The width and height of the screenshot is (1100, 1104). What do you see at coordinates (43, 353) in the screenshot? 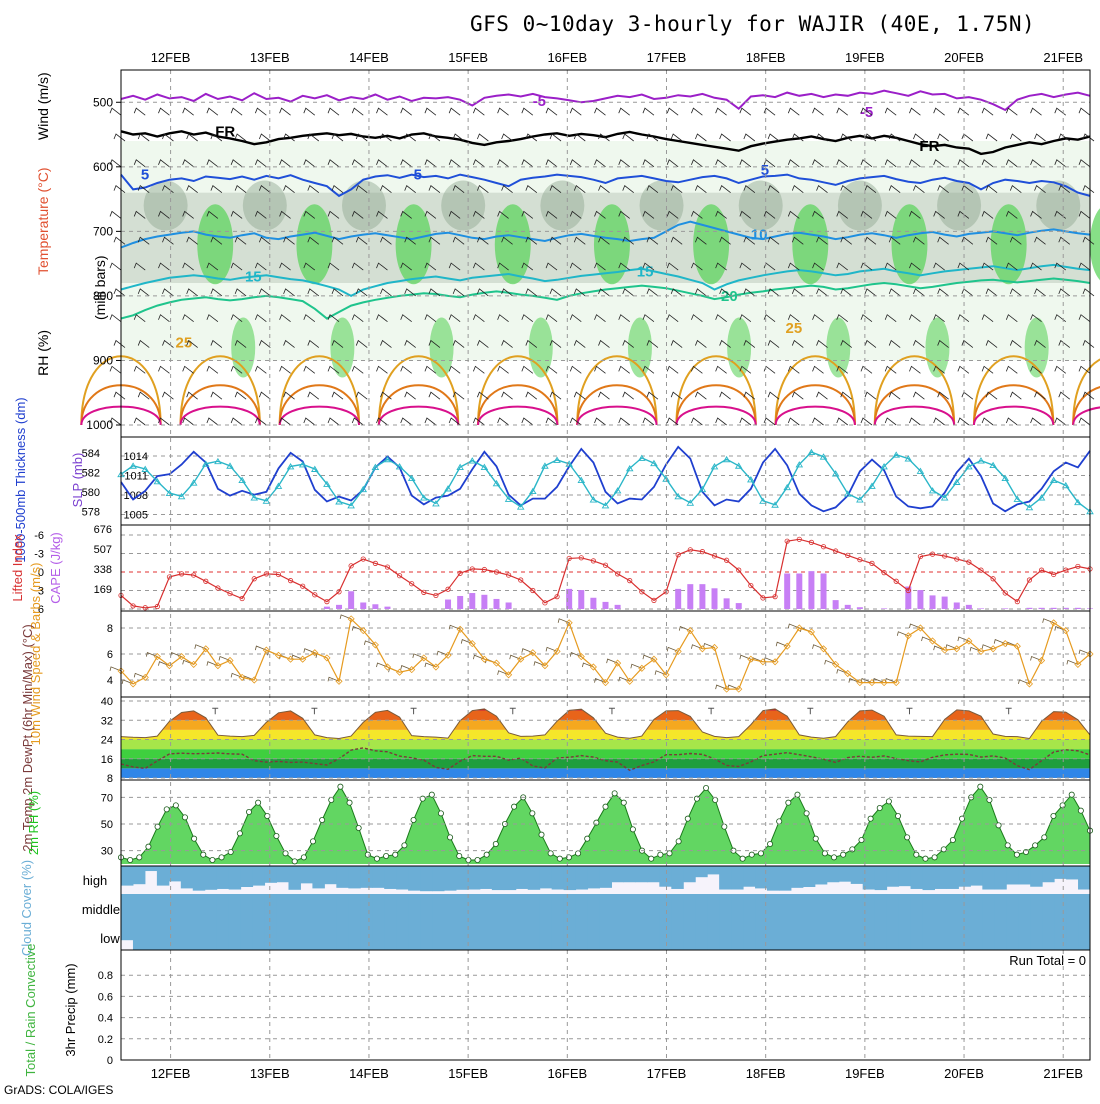
I see `rh-axis-label: RH (%)` at bounding box center [43, 353].